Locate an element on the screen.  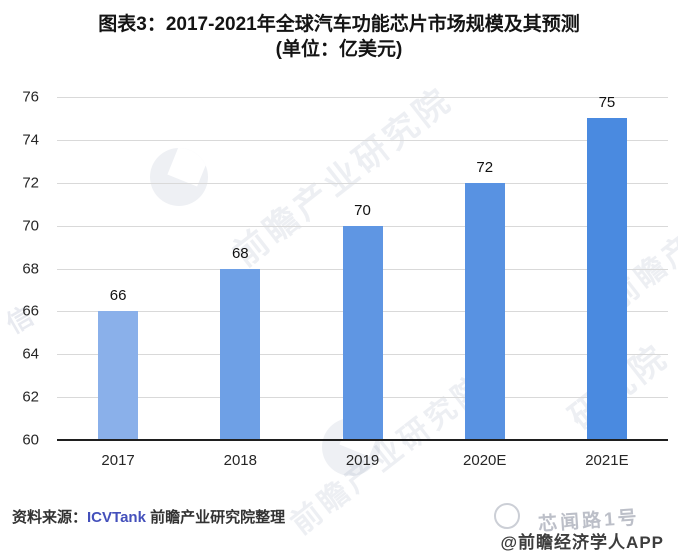
source-line: 资料来源：ICVTank 前瞻产业研究院整理 is located at coordinates (148, 516).